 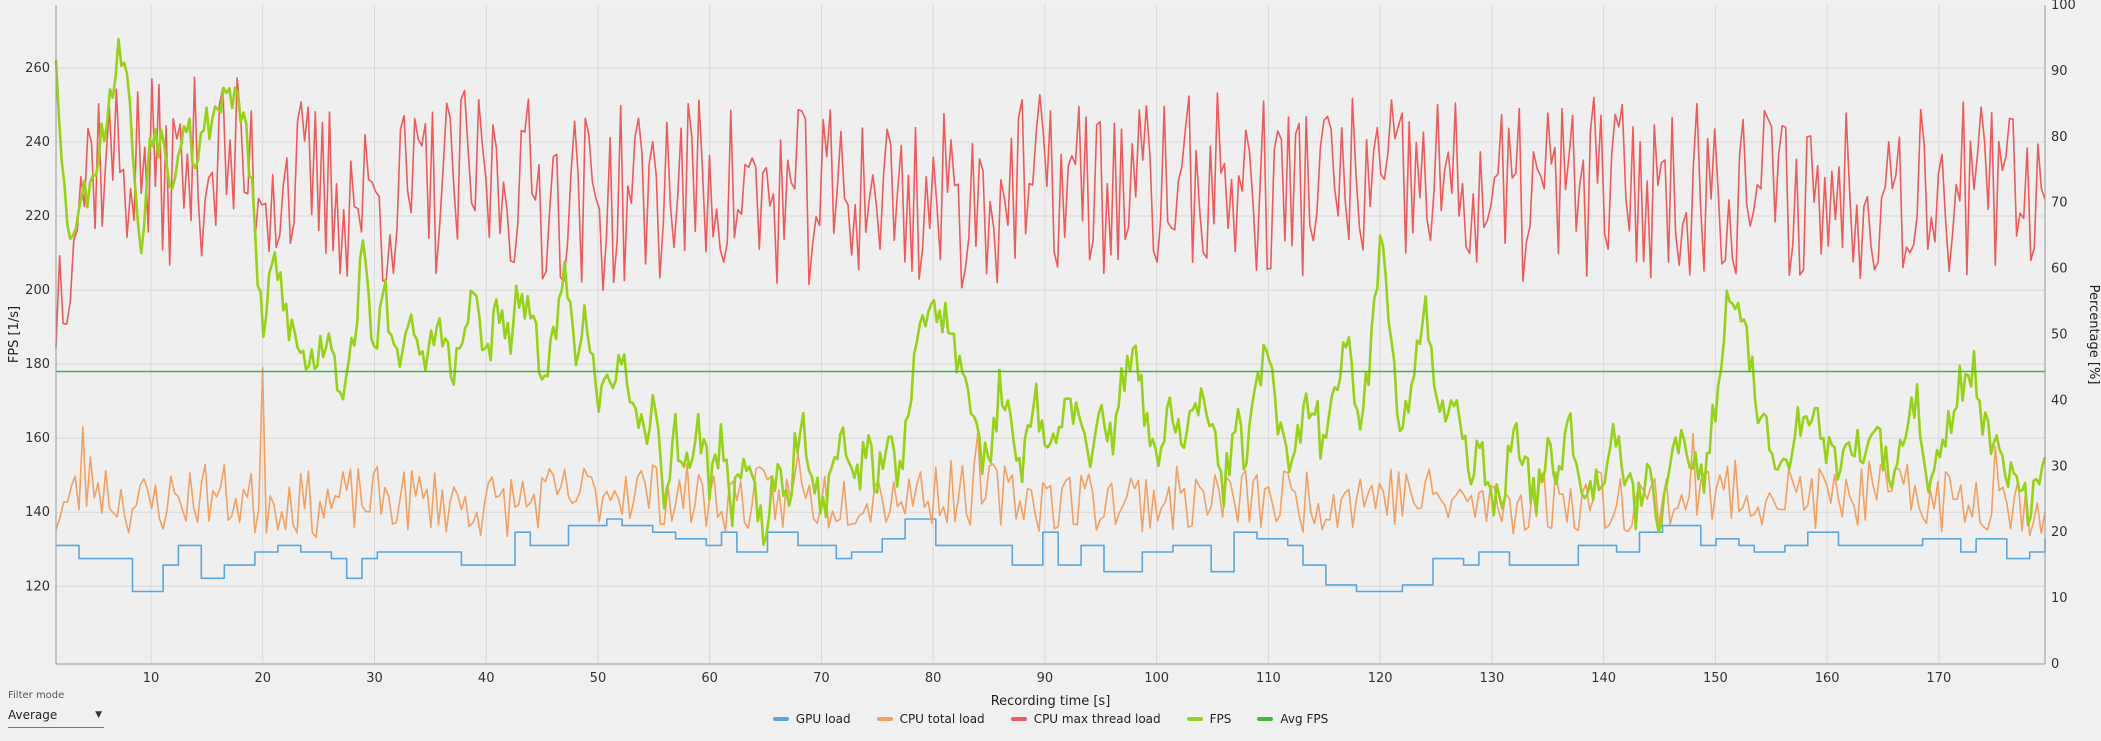 What do you see at coordinates (2063, 6) in the screenshot?
I see `y-right-tick-label: 100` at bounding box center [2063, 6].